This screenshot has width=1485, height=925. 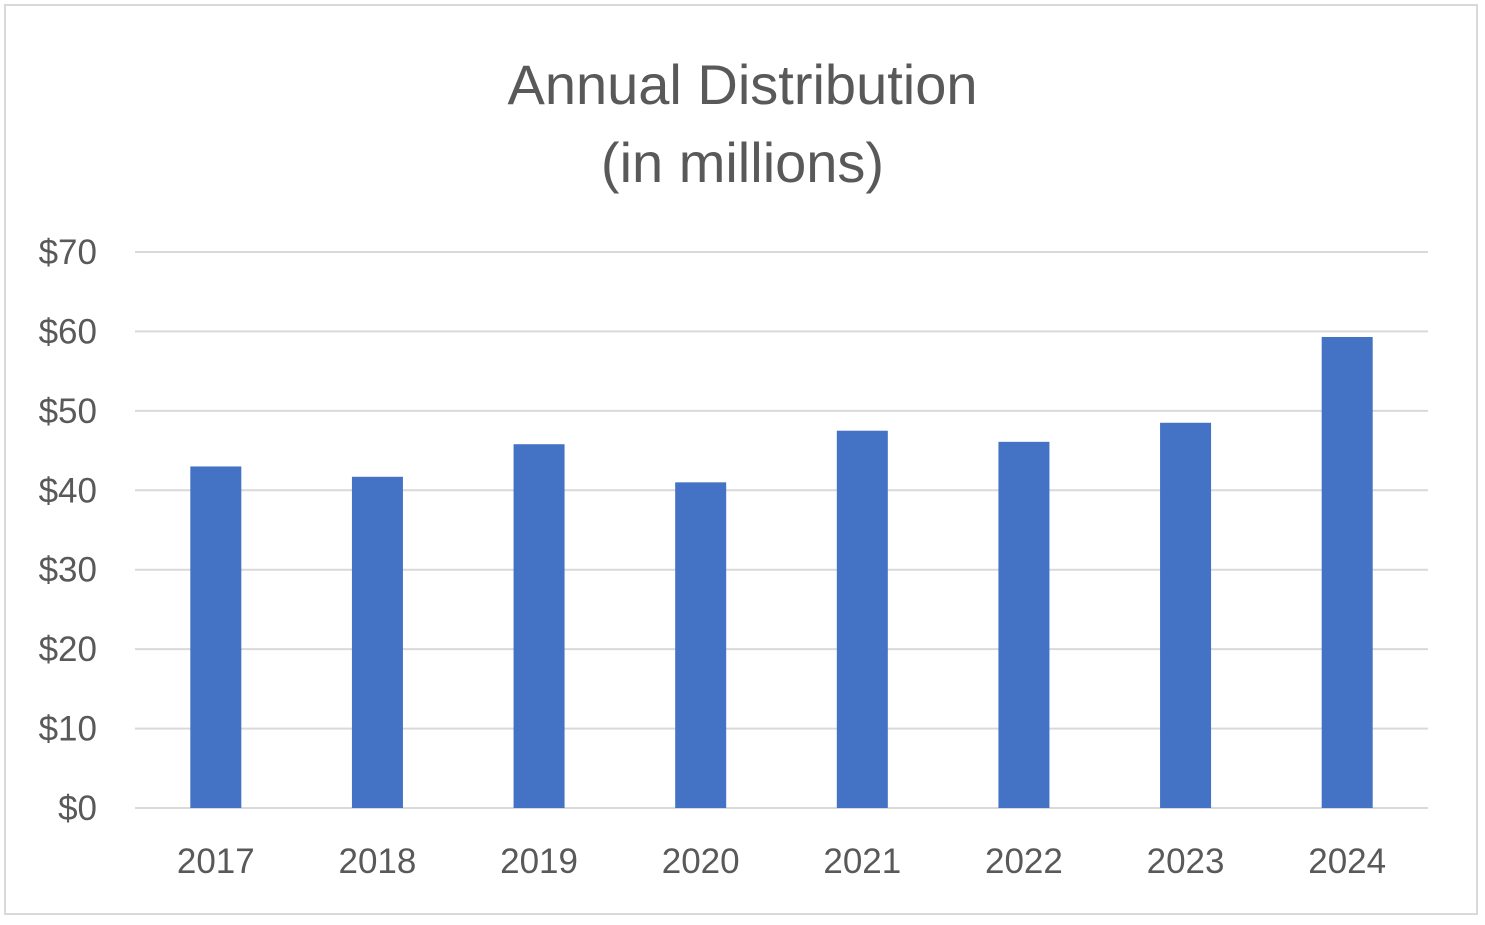 What do you see at coordinates (539, 861) in the screenshot?
I see `x-tick-label: 2019` at bounding box center [539, 861].